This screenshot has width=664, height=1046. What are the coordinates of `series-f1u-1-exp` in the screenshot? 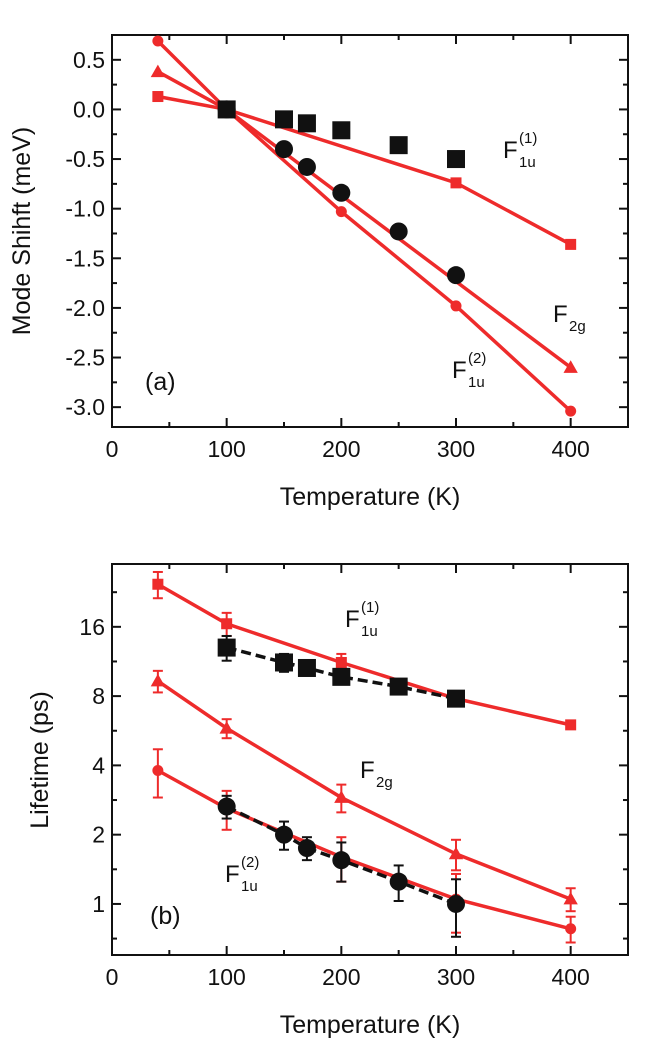 It's located at (341, 671).